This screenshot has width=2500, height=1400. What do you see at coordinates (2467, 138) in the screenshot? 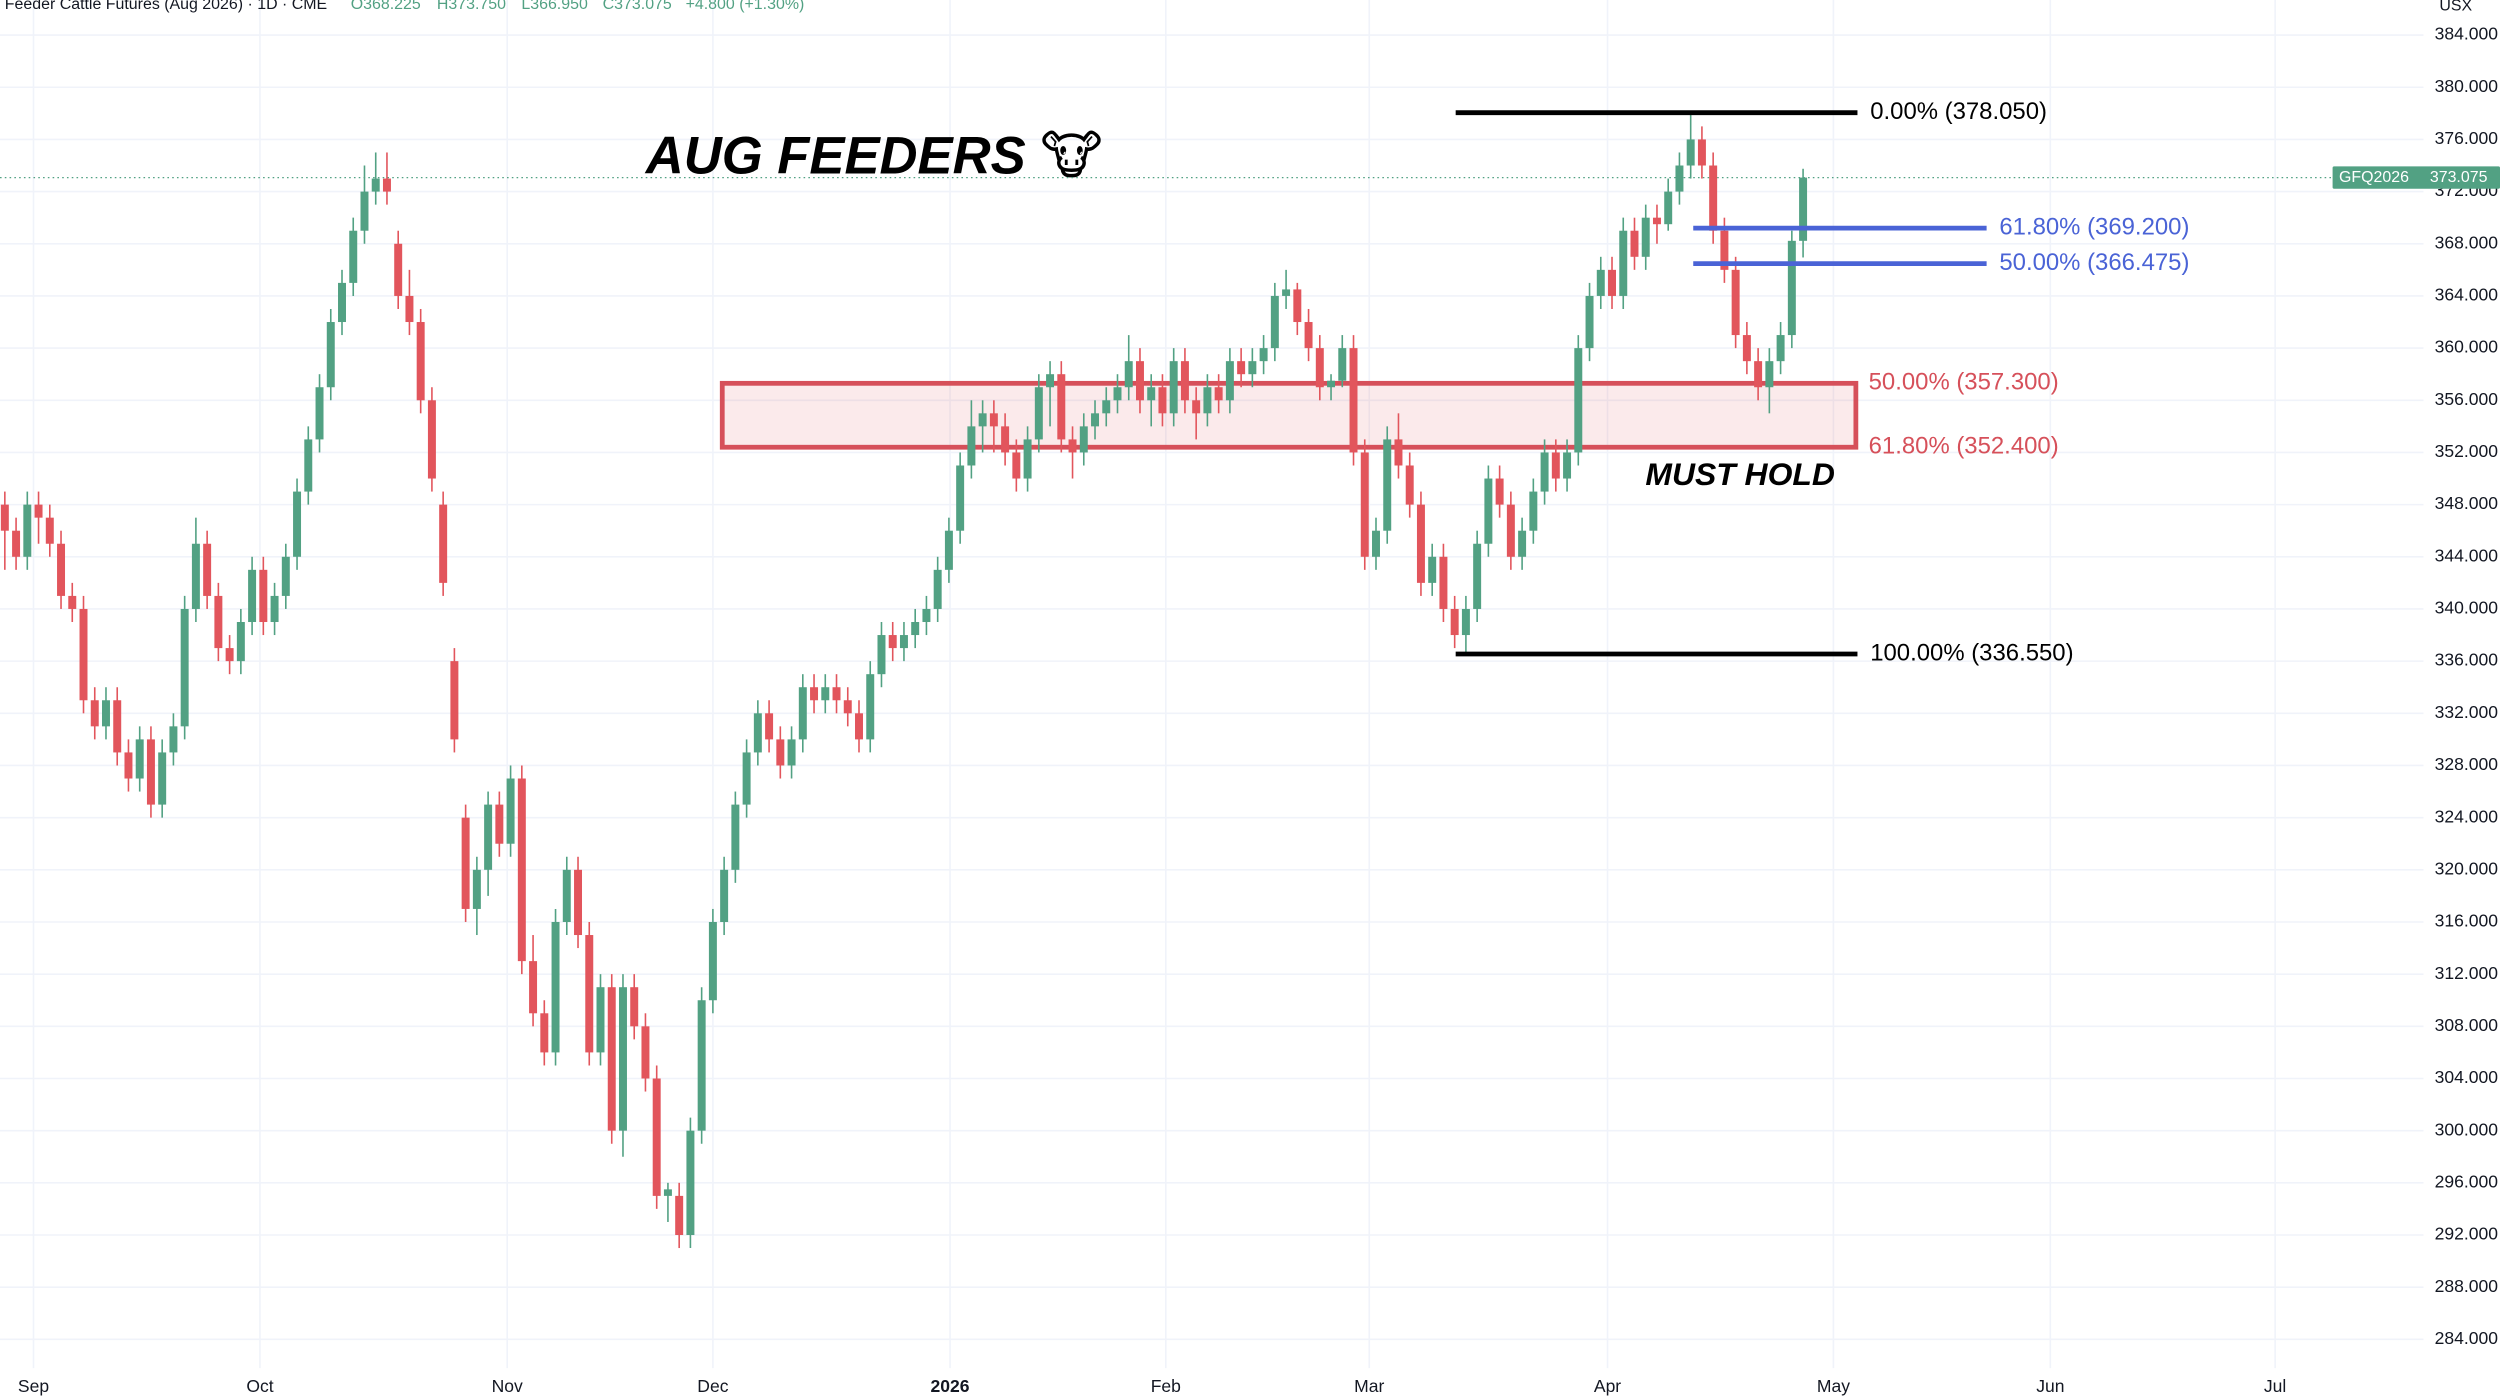
I see `y-tick-label: 376.000` at bounding box center [2467, 138].